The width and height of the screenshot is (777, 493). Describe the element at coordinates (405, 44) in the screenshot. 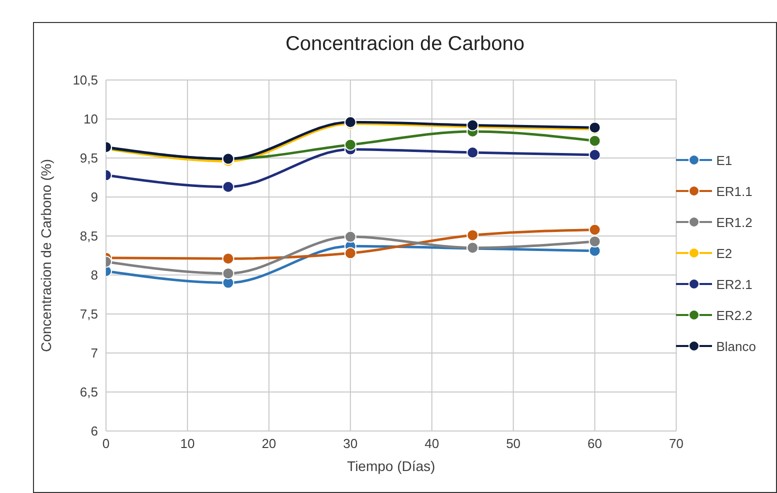

I see `chart-title: Concentracion de Carbono` at that location.